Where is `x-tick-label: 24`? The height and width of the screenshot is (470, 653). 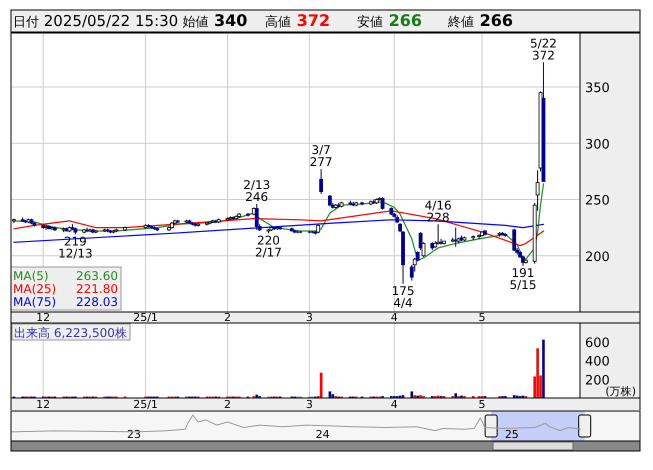
x-tick-label: 24 is located at coordinates (323, 434).